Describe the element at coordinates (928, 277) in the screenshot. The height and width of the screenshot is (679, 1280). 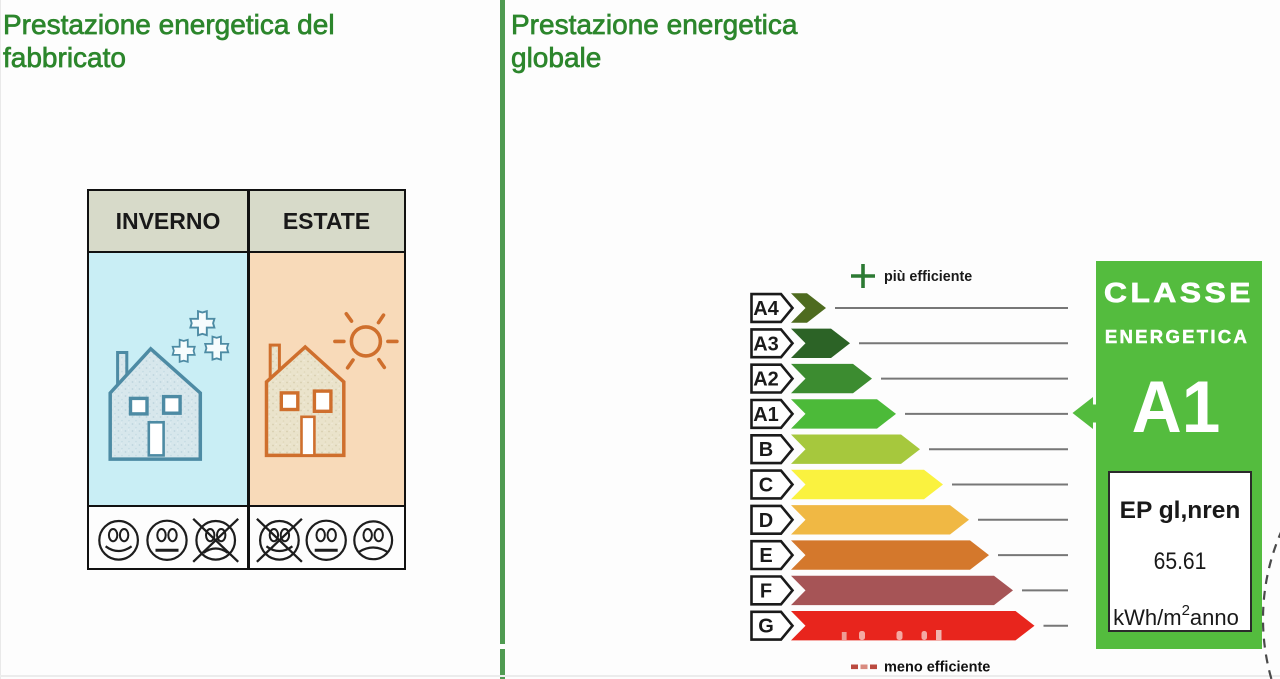
I see `svg-text: più efficiente` at that location.